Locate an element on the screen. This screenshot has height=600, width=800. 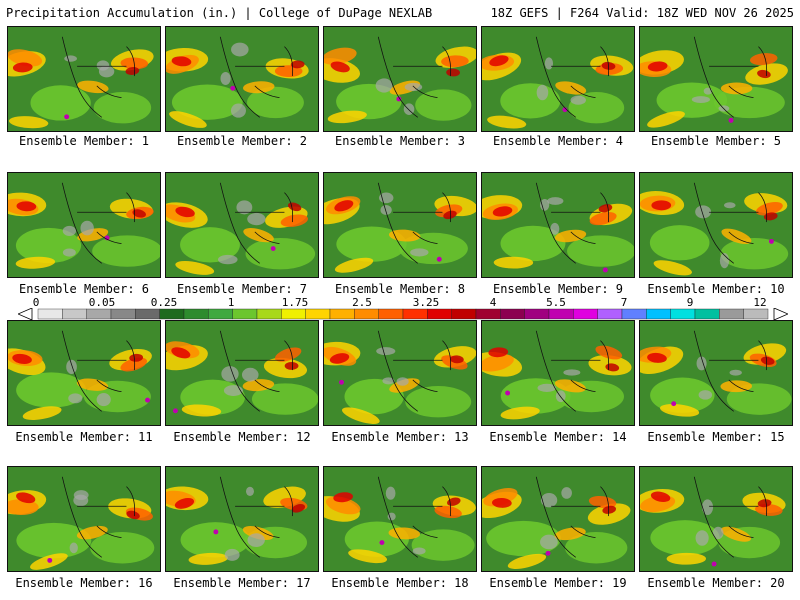
ensemble-member-caption: Ensemble Member: 9 is located at coordinates (558, 289).